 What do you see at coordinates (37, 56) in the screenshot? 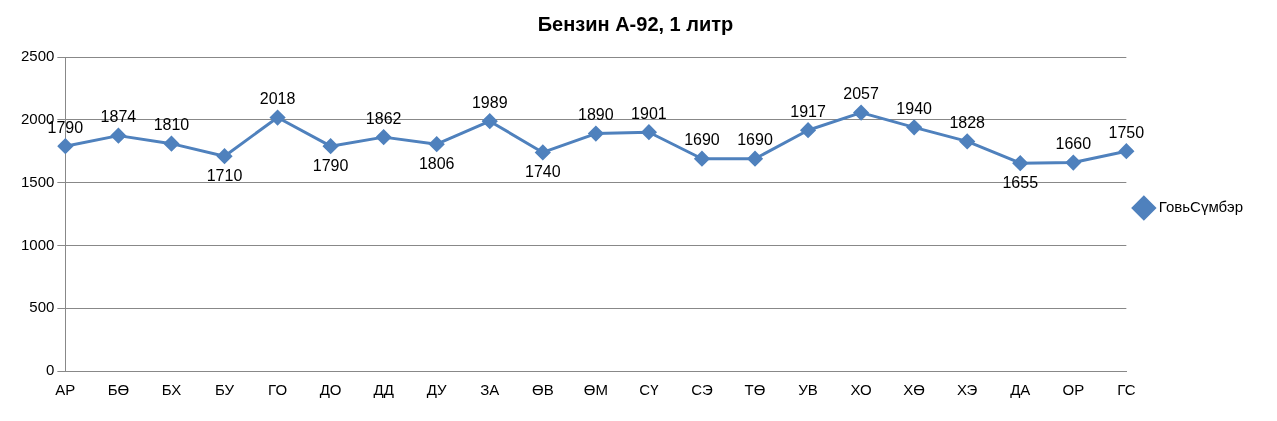
I see `y-tick-label: 2500` at bounding box center [37, 56].